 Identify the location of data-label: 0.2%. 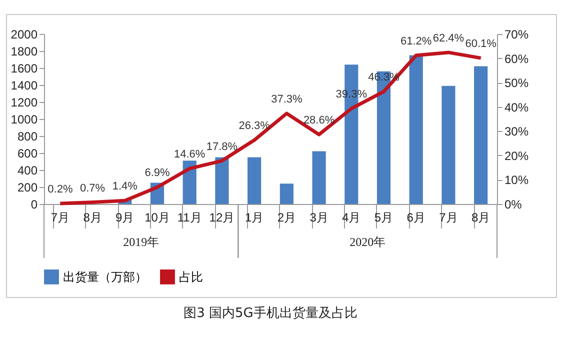
(60, 190).